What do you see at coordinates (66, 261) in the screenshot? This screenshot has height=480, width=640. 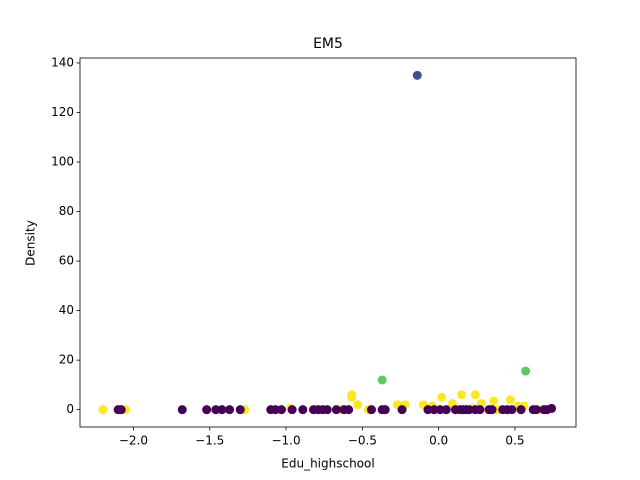 I see `y-tick-label: 60` at bounding box center [66, 261].